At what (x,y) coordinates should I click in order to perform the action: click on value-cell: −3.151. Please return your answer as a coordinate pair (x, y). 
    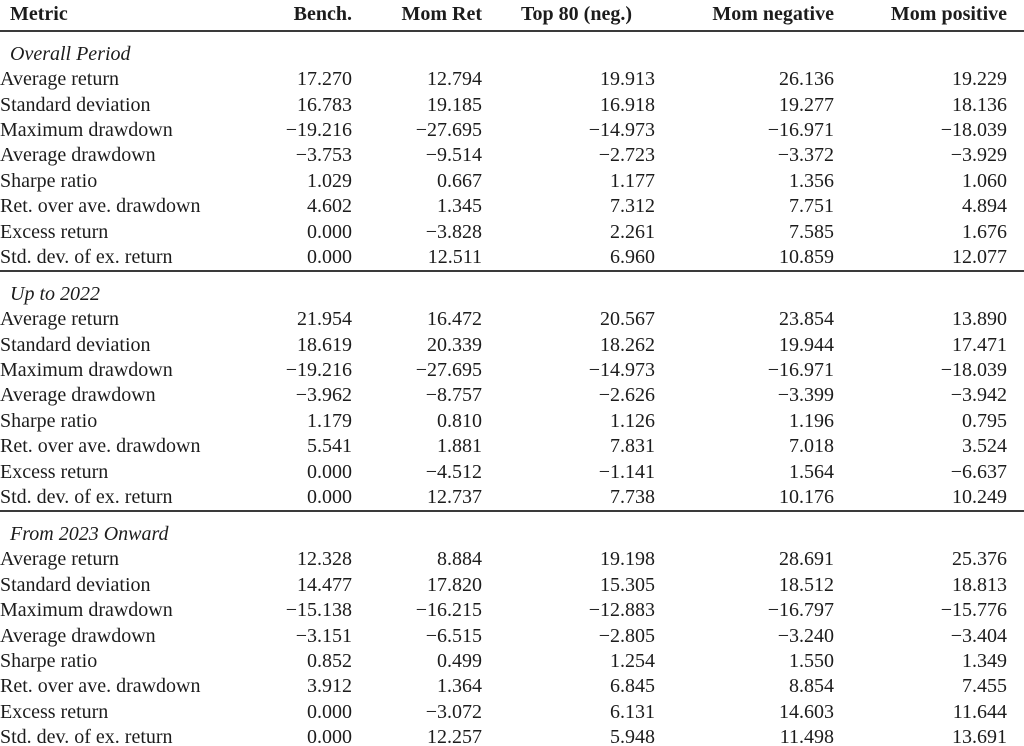
    Looking at the image, I should click on (323, 635).